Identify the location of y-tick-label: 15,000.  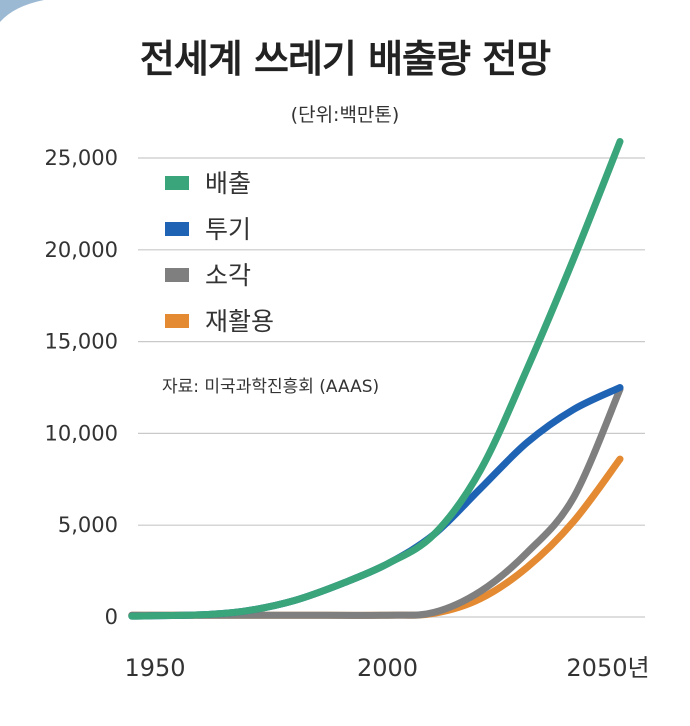
(81, 342).